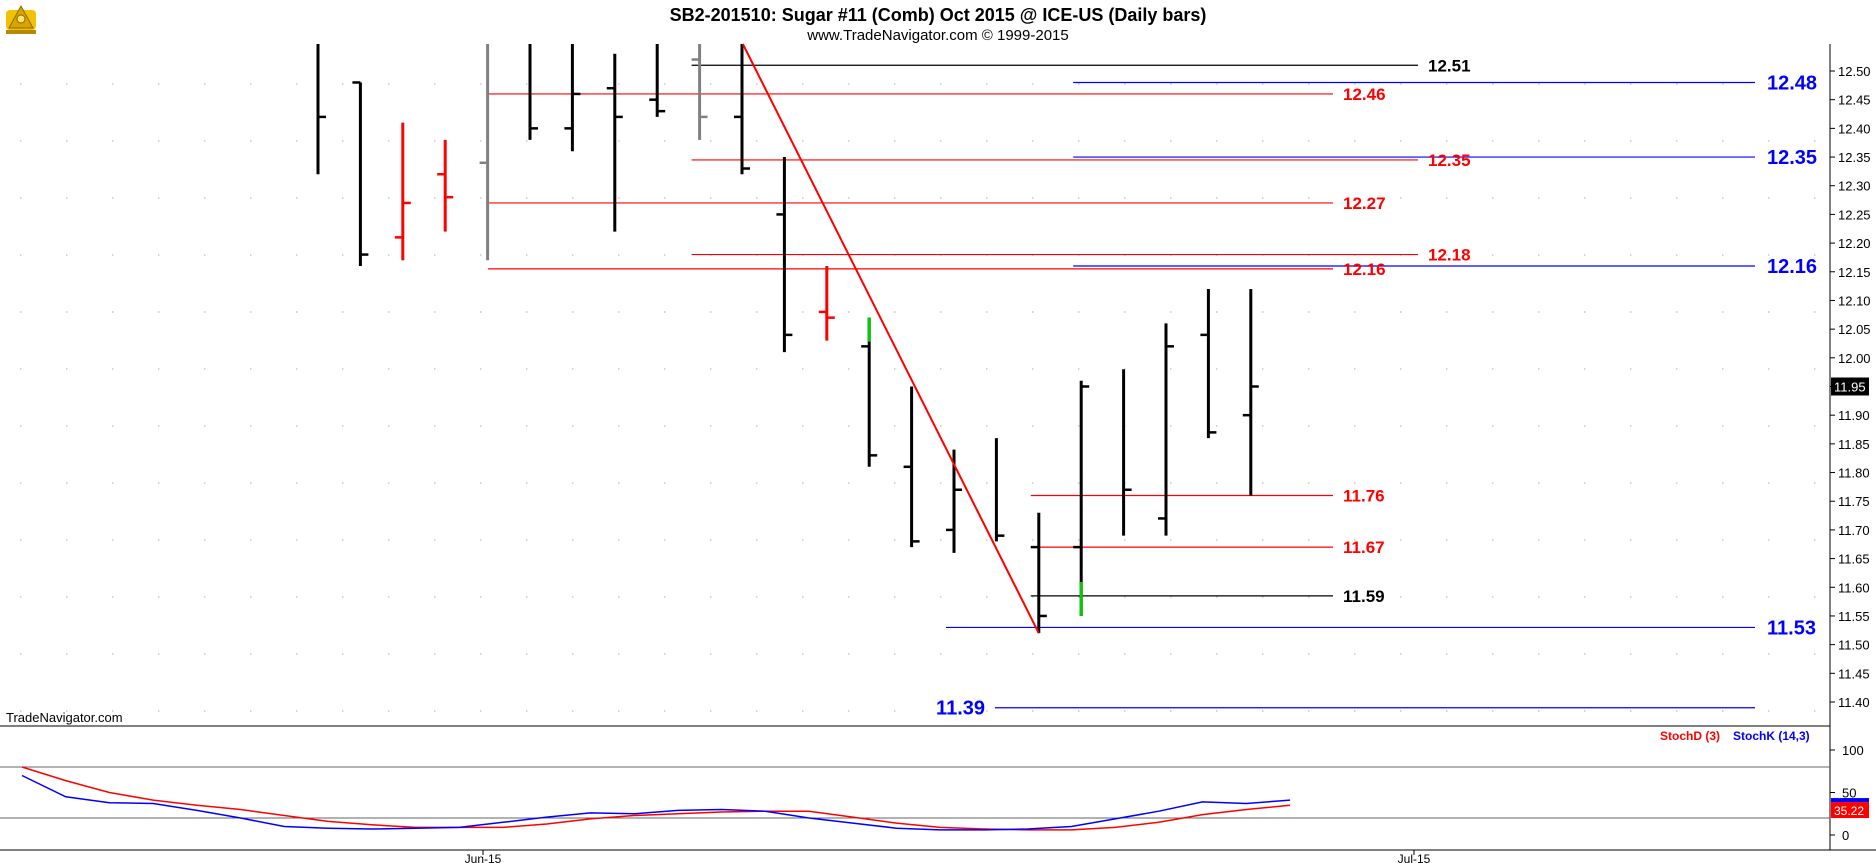 The image size is (1876, 863). I want to click on price-tick-label: 11.55, so click(1854, 616).